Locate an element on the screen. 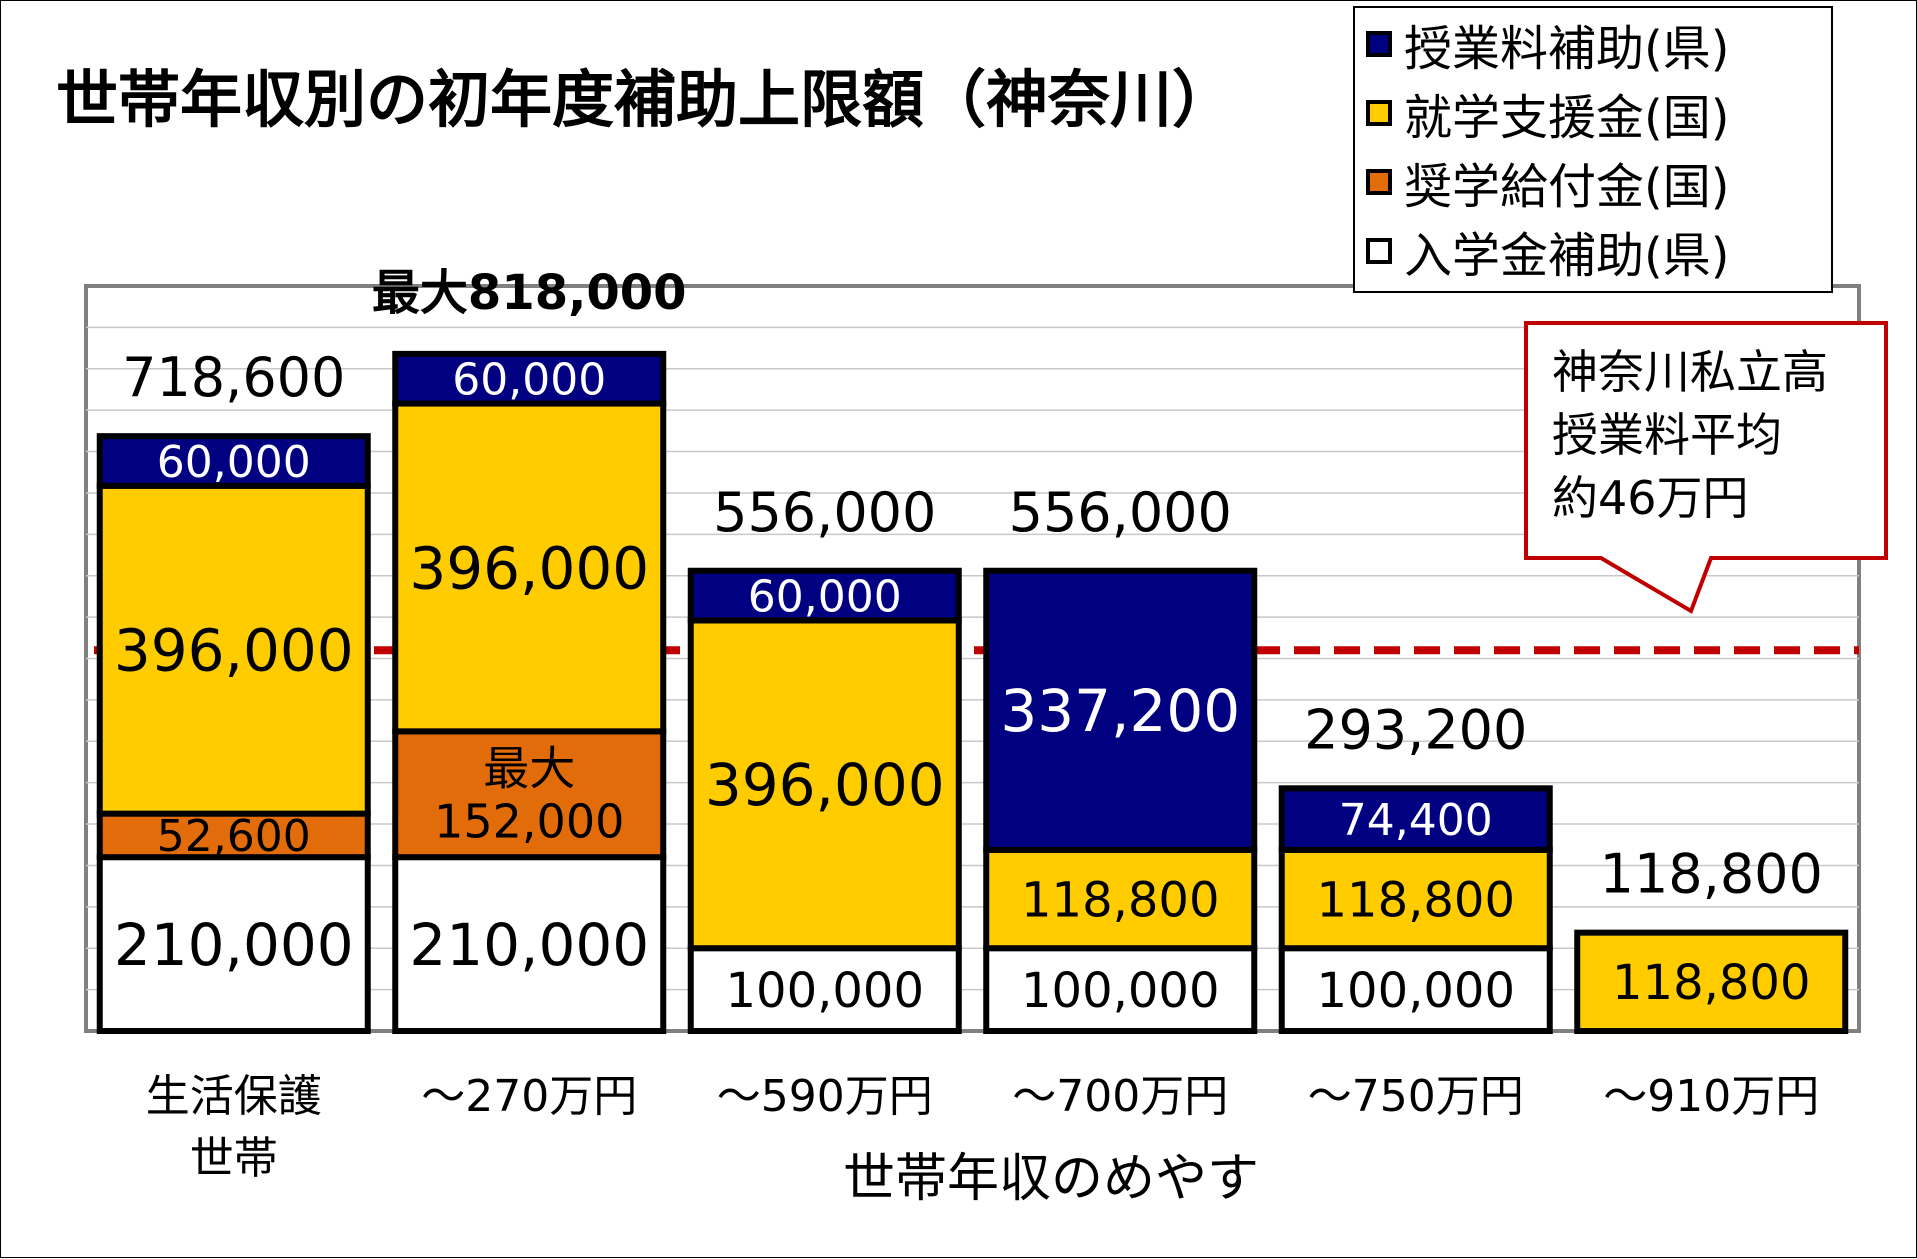 Image resolution: width=1917 pixels, height=1259 pixels. x-tick-label: ～270万円 is located at coordinates (529, 1096).